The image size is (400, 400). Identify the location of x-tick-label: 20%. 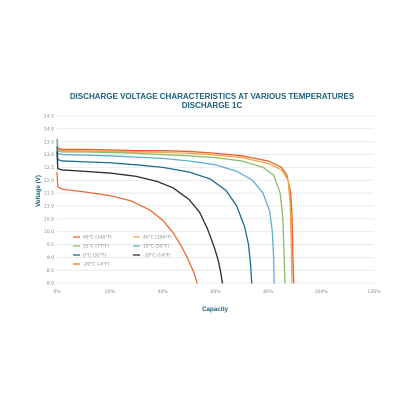
(110, 292).